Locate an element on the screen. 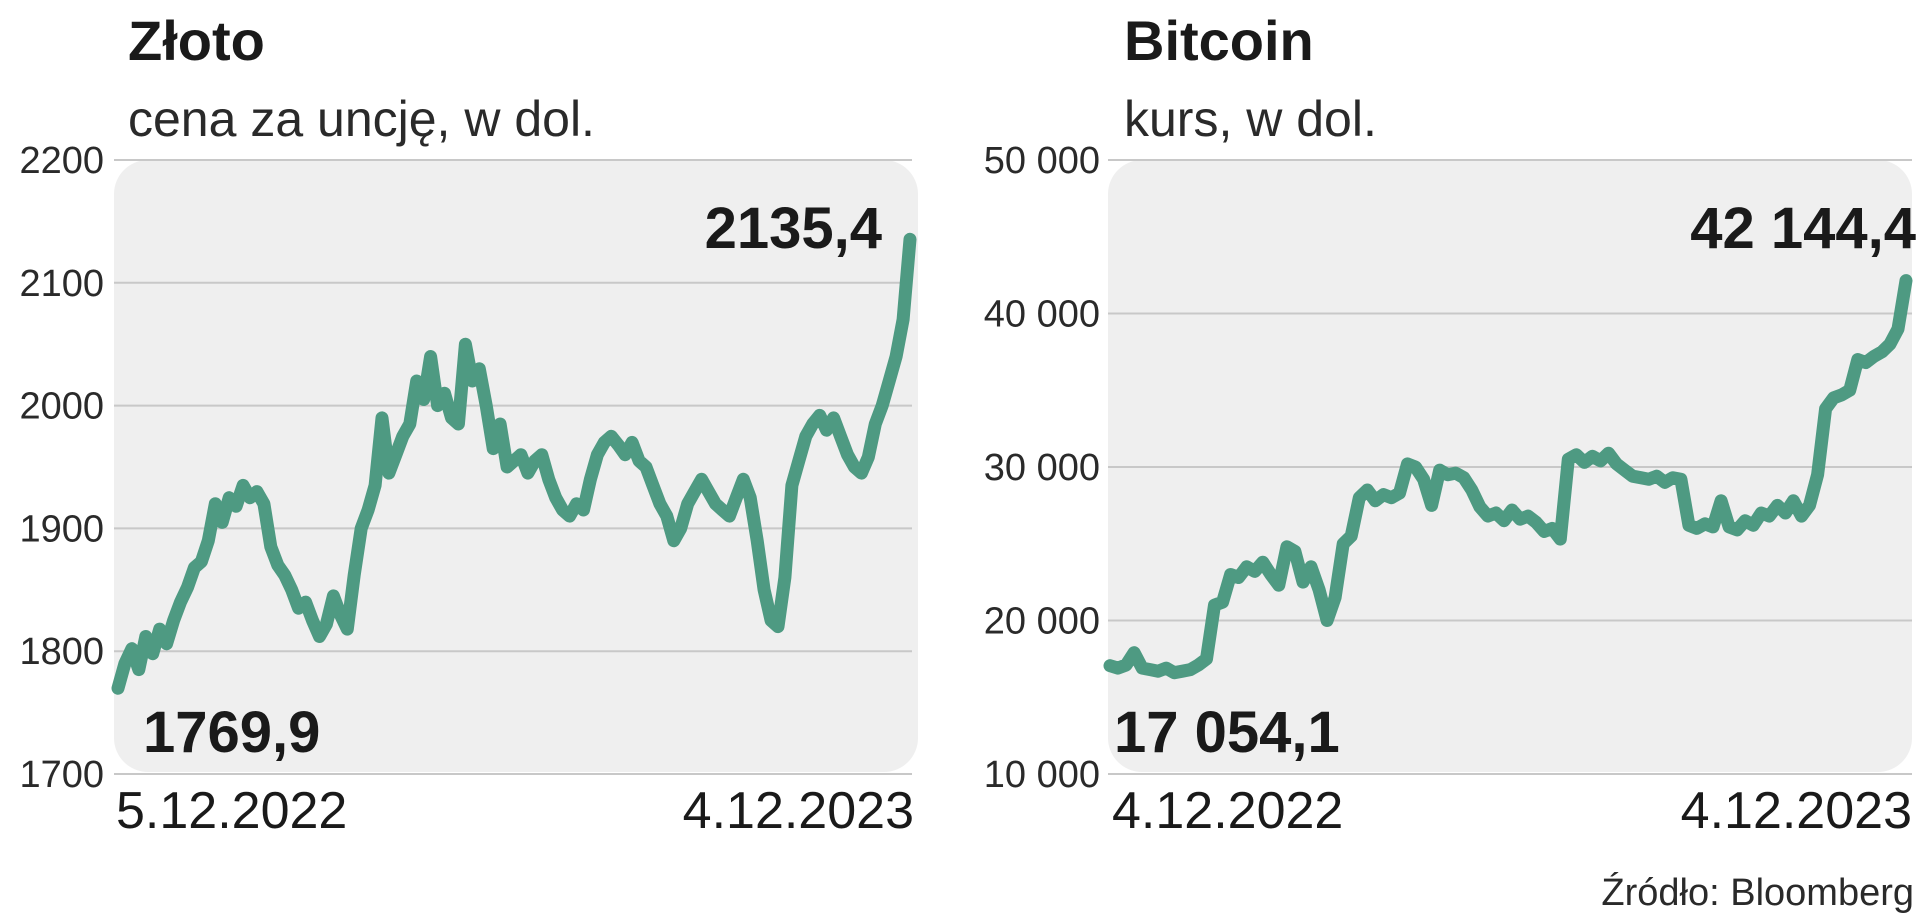  gold-end-value-label: 2135,4 is located at coordinates (793, 228).